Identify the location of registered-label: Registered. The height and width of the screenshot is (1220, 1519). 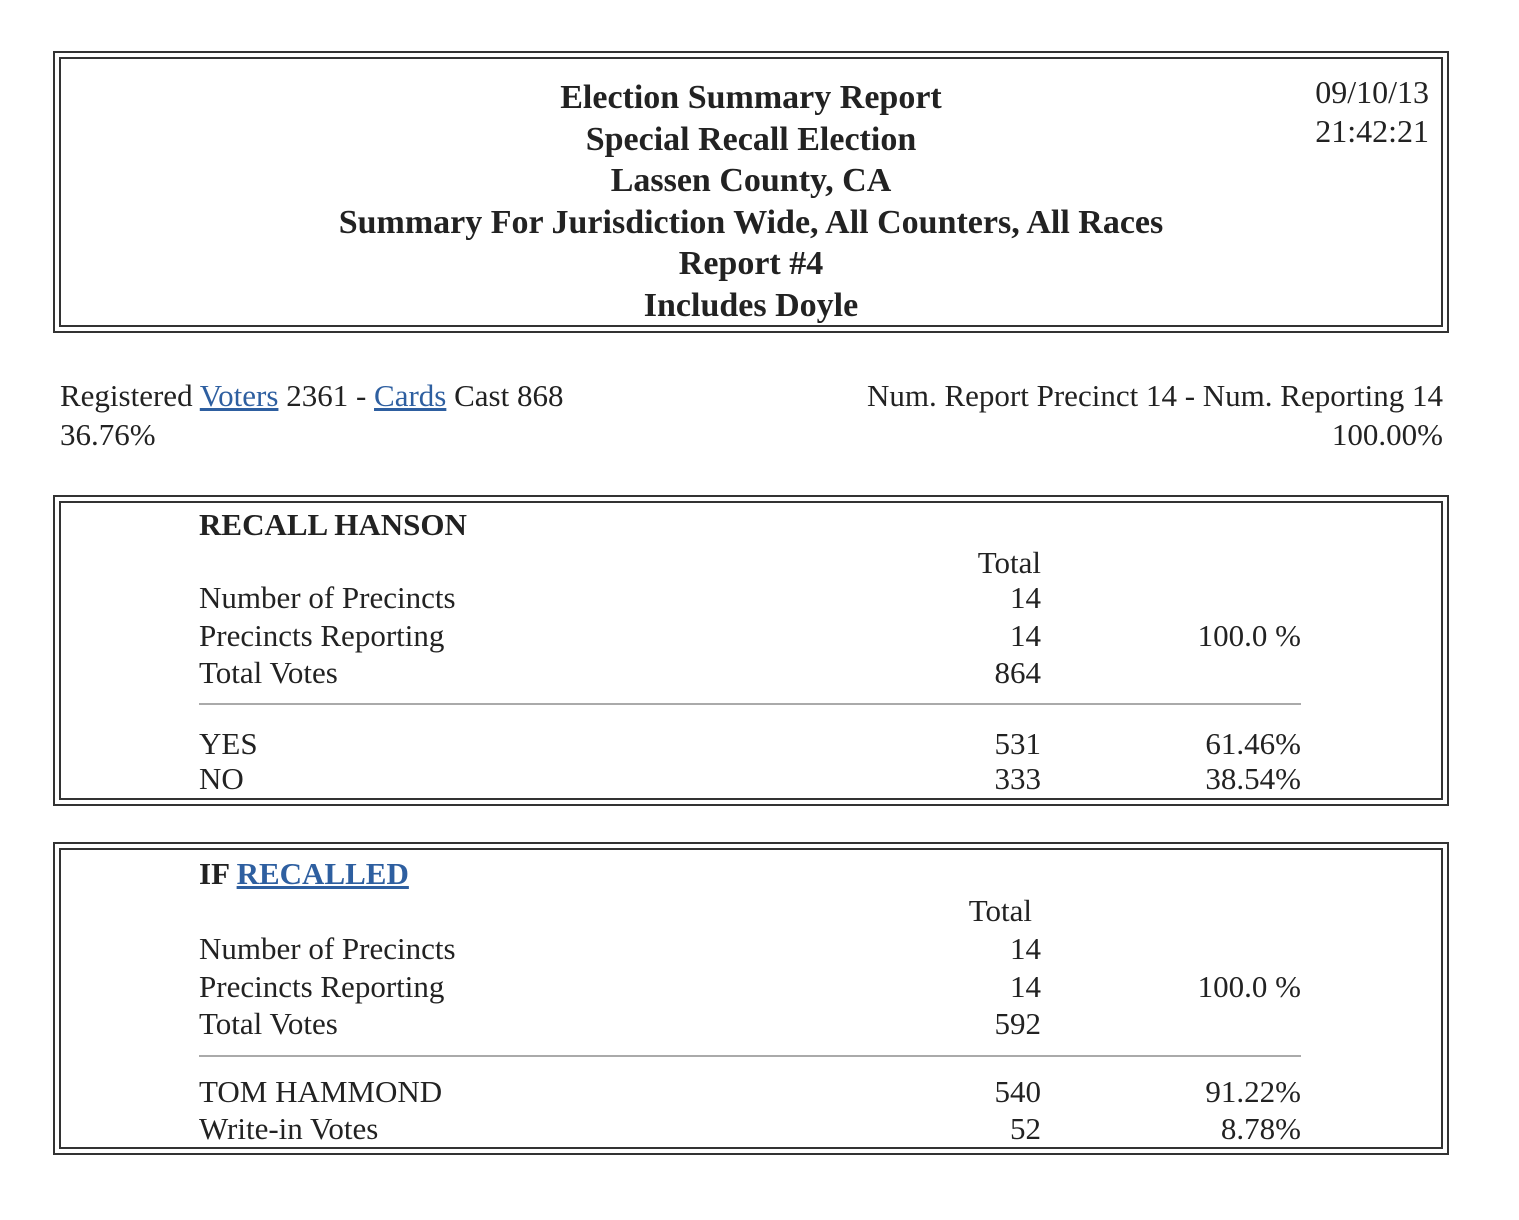
(126, 395).